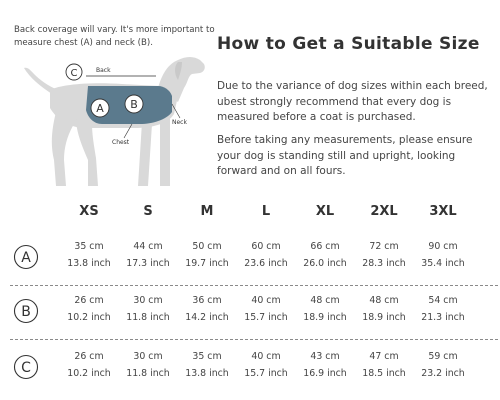  I want to click on marker-c-row-text: C, so click(26, 368).